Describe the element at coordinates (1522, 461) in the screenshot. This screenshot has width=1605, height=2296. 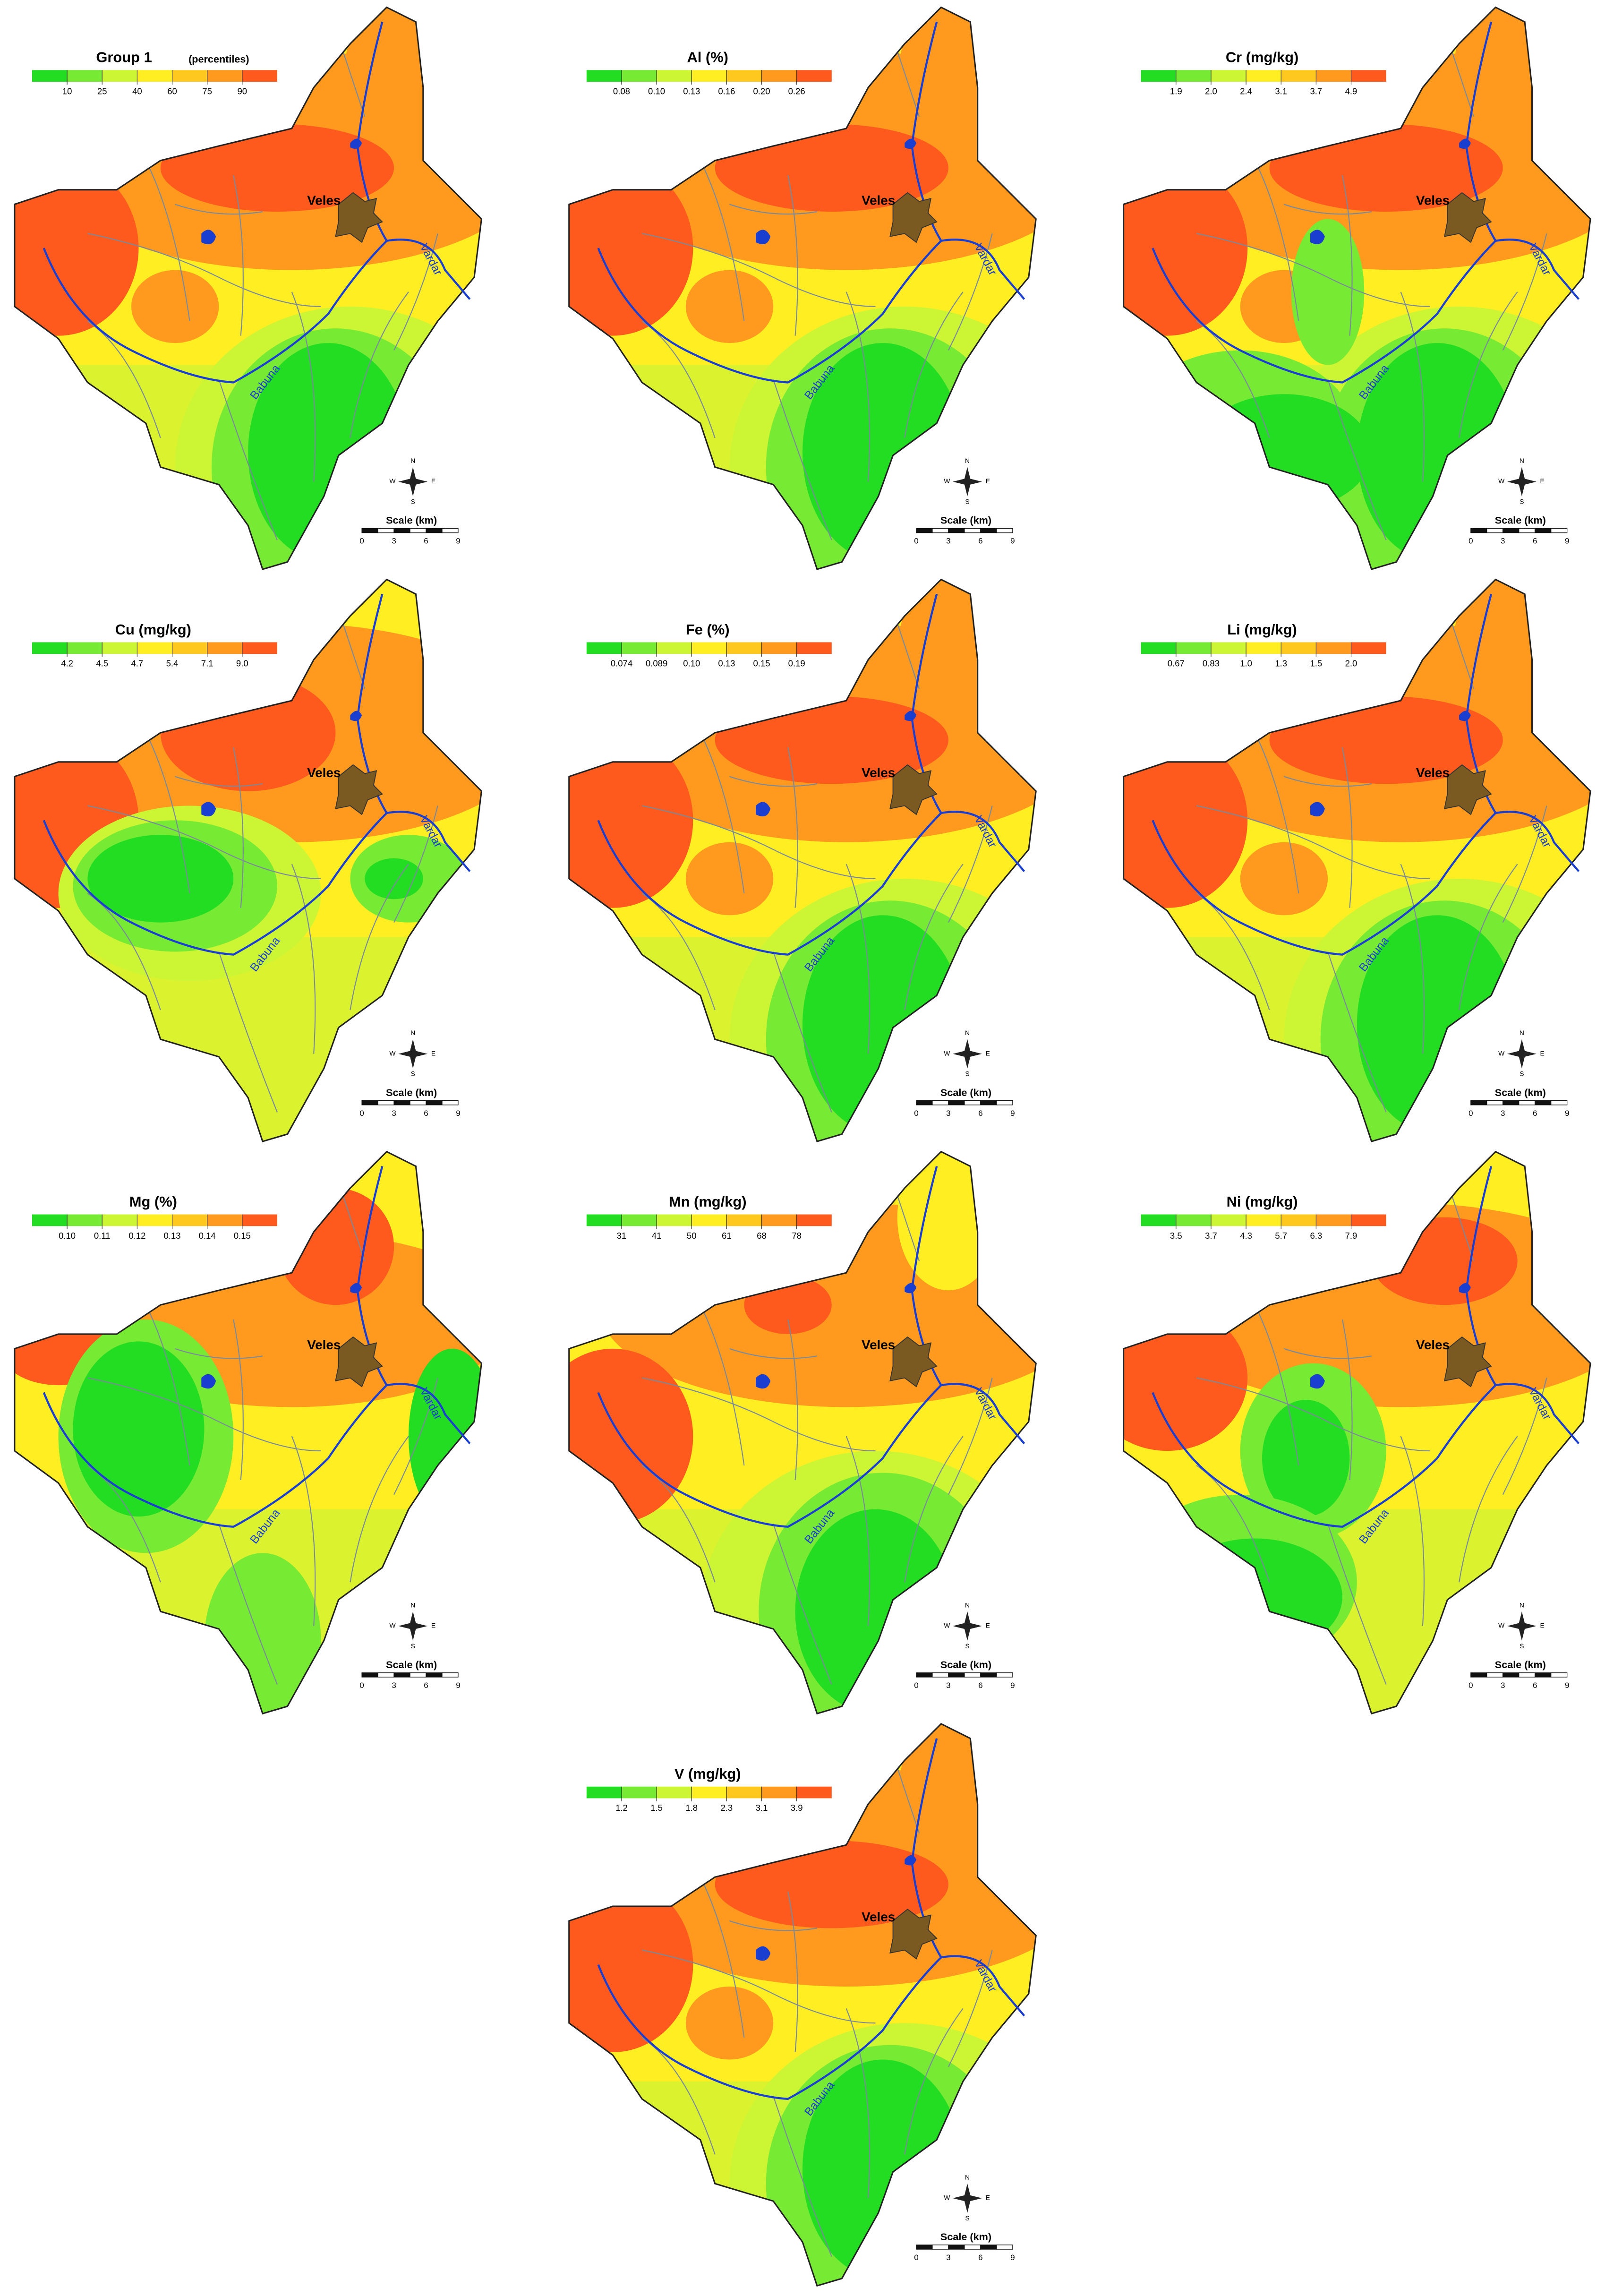
I see `compass-label: N` at that location.